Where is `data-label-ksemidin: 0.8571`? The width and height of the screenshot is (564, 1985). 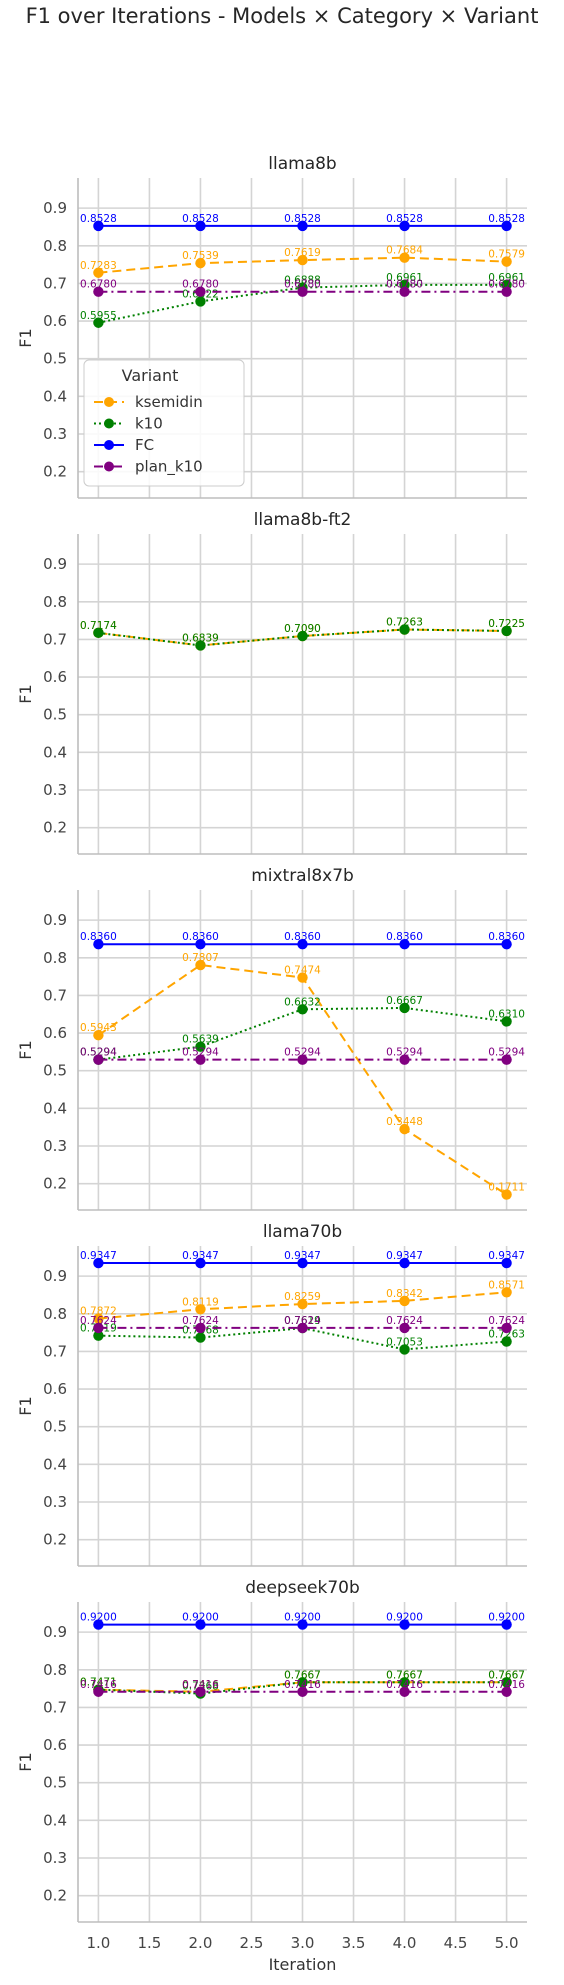
data-label-ksemidin: 0.8571 is located at coordinates (506, 1285).